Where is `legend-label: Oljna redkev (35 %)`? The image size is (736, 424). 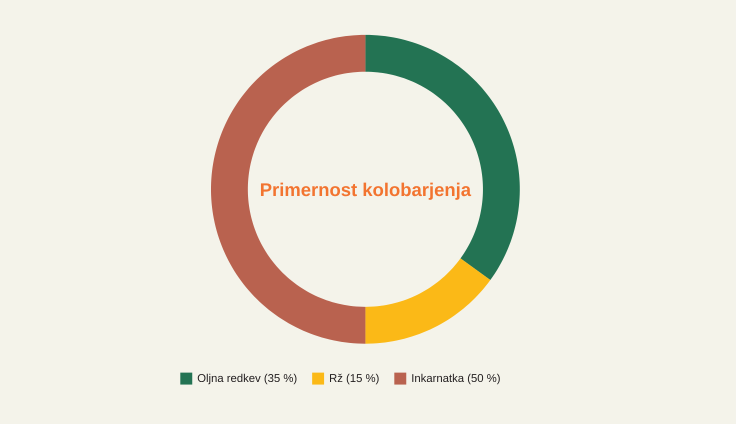 legend-label: Oljna redkev (35 %) is located at coordinates (247, 379).